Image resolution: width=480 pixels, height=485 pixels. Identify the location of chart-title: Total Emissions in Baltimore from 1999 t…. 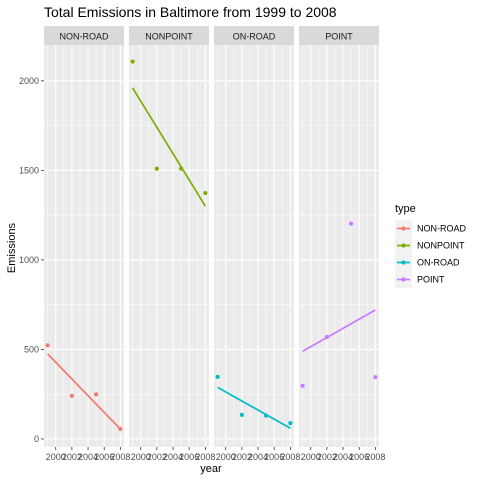
(190, 12).